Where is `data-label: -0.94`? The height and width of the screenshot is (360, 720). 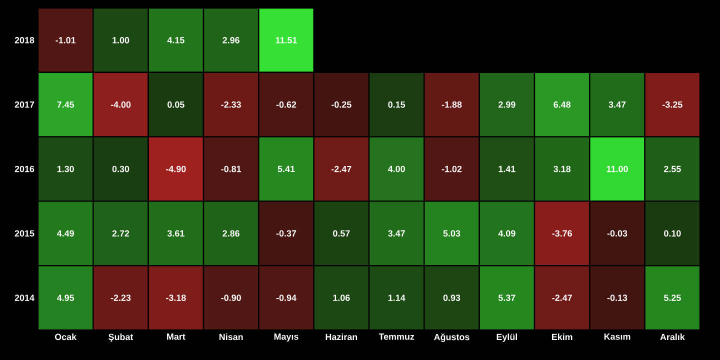
data-label: -0.94 is located at coordinates (286, 297).